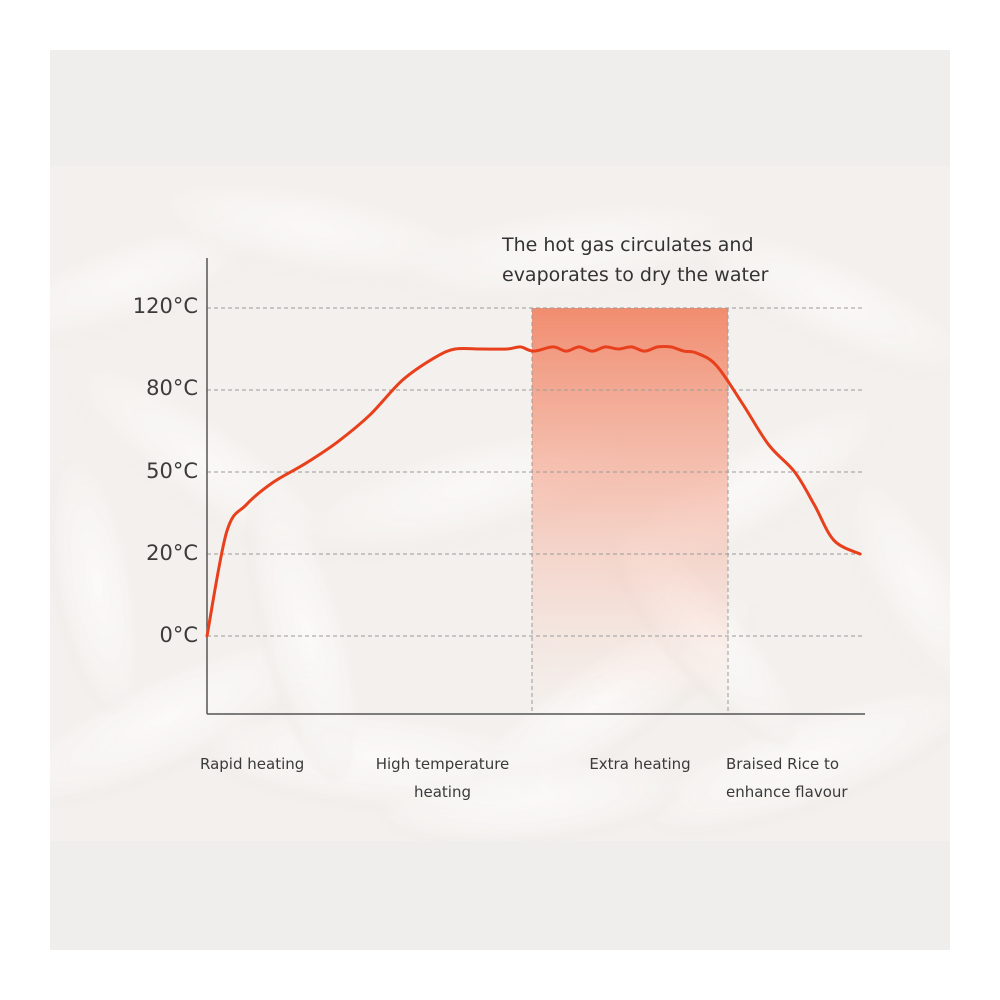  Describe the element at coordinates (172, 471) in the screenshot. I see `y-tick-label: 50°C` at that location.